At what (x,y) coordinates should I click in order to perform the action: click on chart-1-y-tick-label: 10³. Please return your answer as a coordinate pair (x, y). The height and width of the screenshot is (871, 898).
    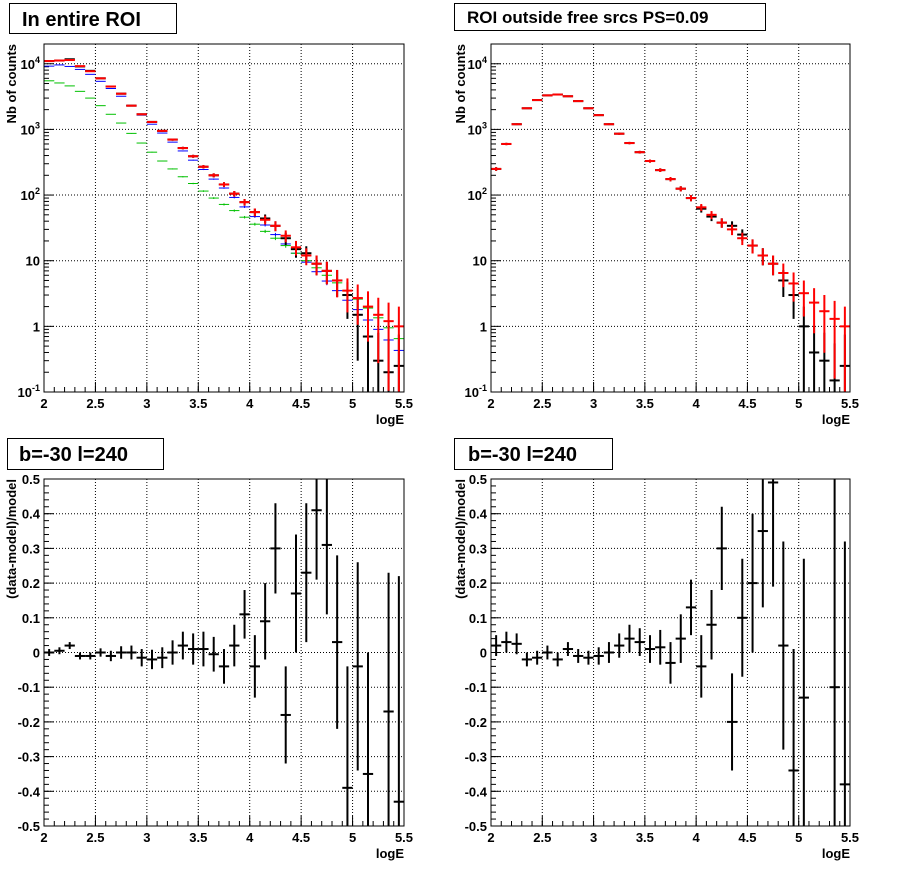
    Looking at the image, I should click on (30, 128).